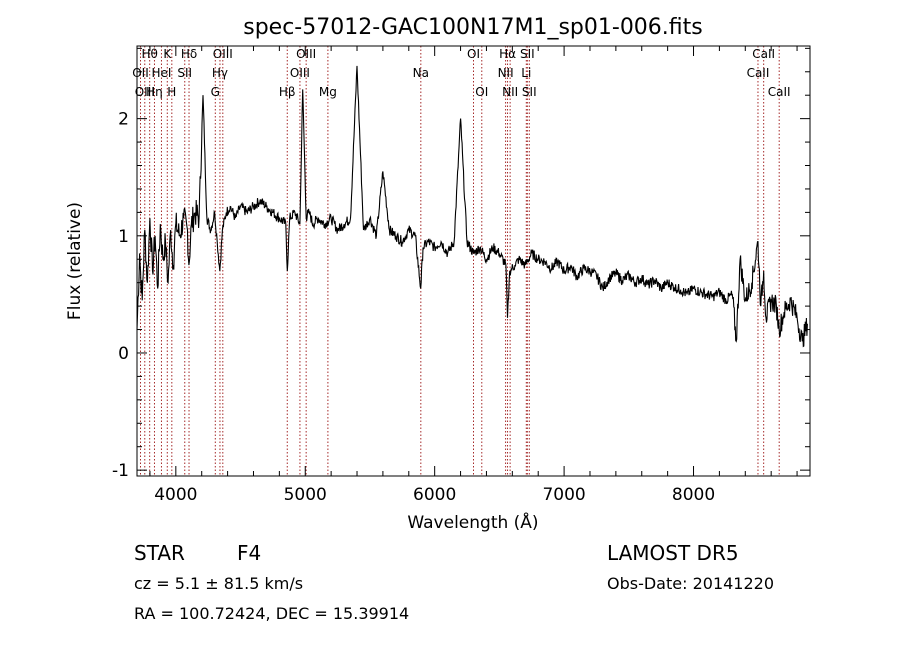  Describe the element at coordinates (161, 73) in the screenshot. I see `line-label: HeI` at that location.